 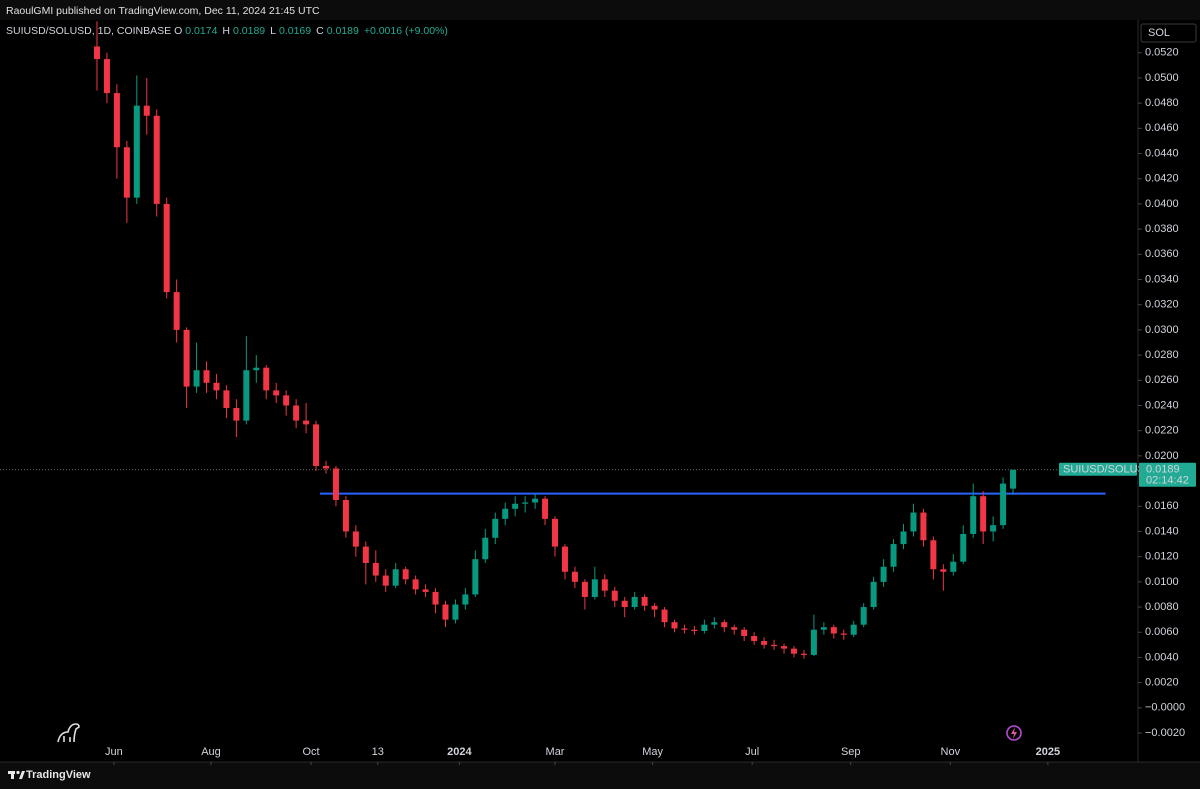 I want to click on x-tick-label: Aug, so click(x=211, y=752).